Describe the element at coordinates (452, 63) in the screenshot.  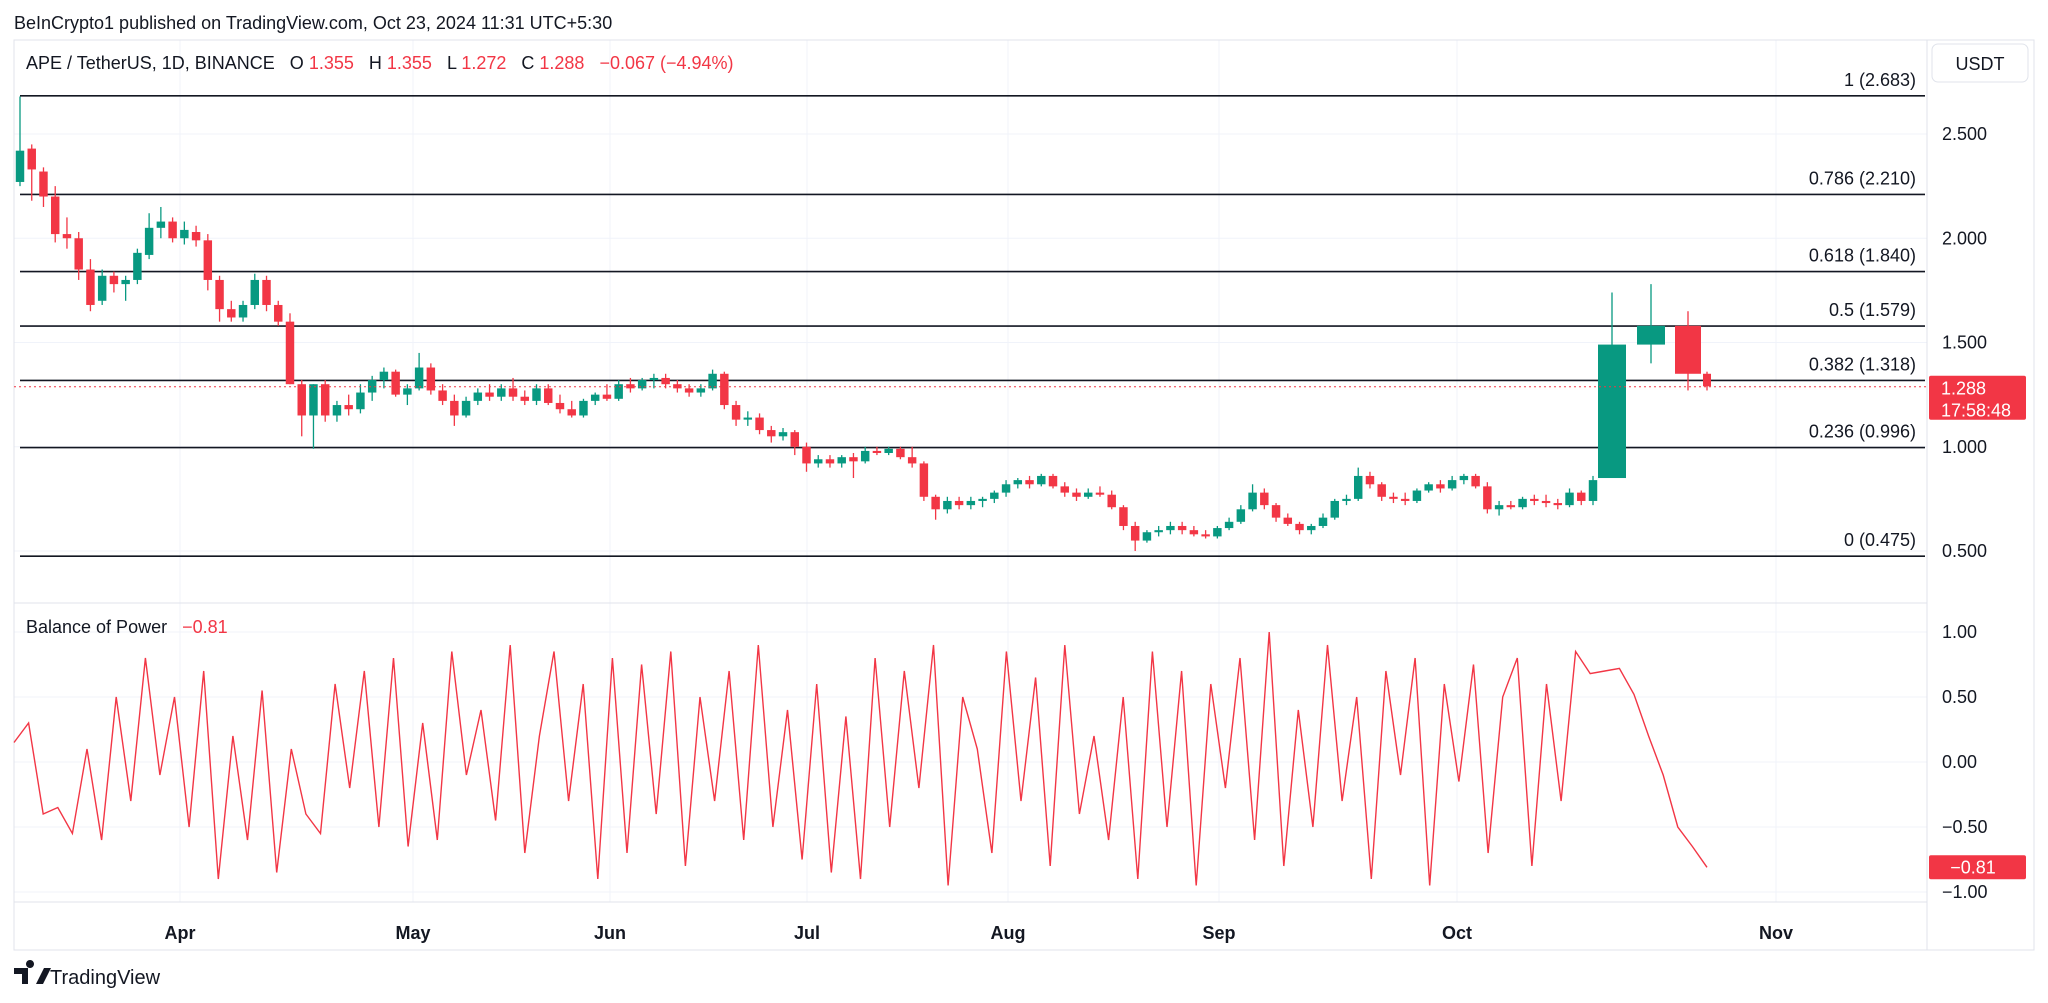
I see `low-label: L` at that location.